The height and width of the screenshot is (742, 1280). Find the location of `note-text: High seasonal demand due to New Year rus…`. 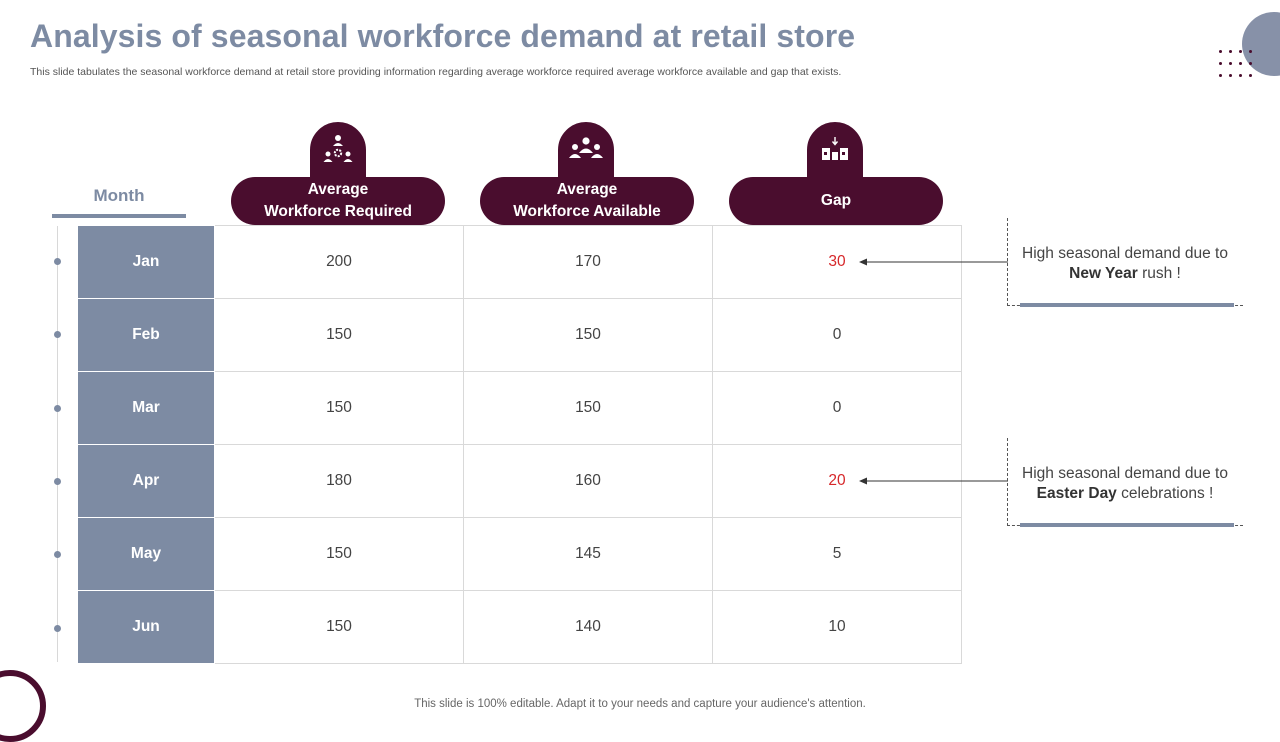

note-text: High seasonal demand due to New Year rus… is located at coordinates (1125, 263).